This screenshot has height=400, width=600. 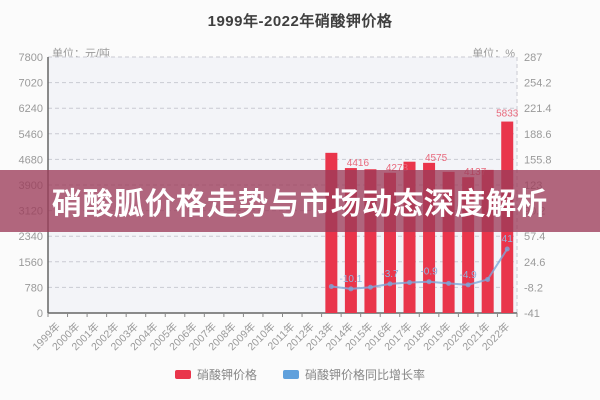 I want to click on left-axis-tick-label: 1560, so click(x=31, y=263).